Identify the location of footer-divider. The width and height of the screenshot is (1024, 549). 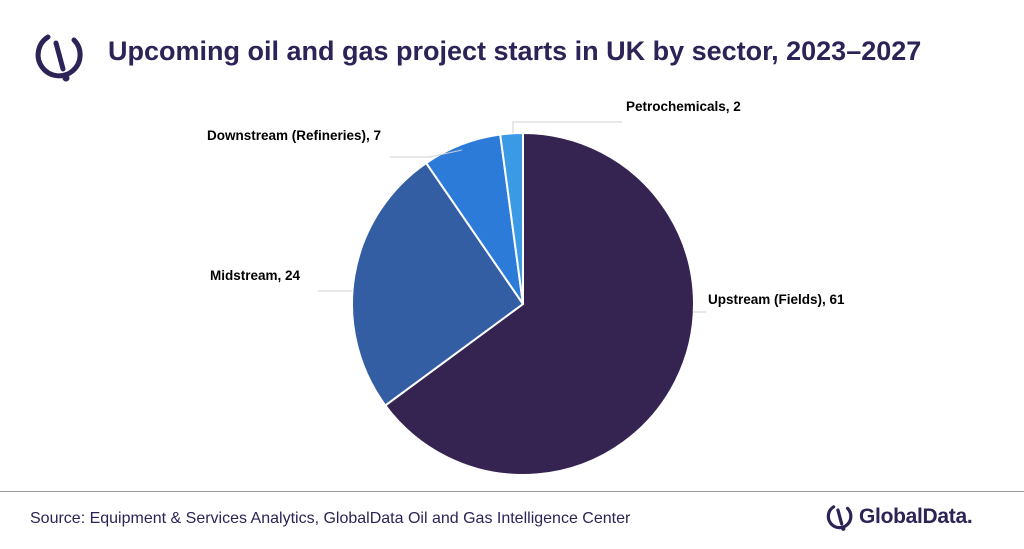
(512, 491).